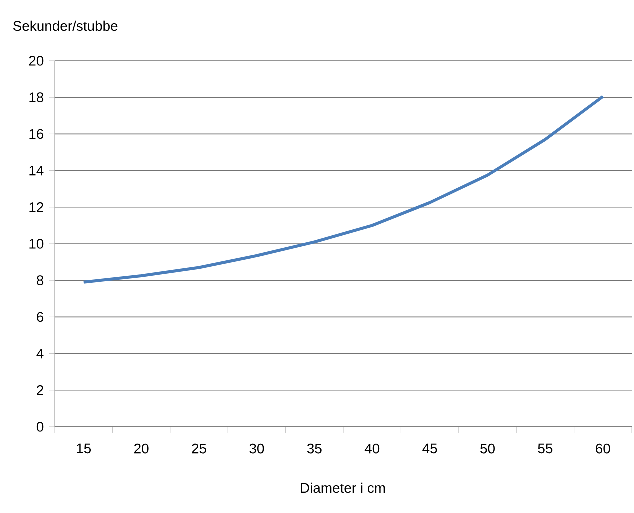  Describe the element at coordinates (40, 391) in the screenshot. I see `y-tick-label: 2` at that location.